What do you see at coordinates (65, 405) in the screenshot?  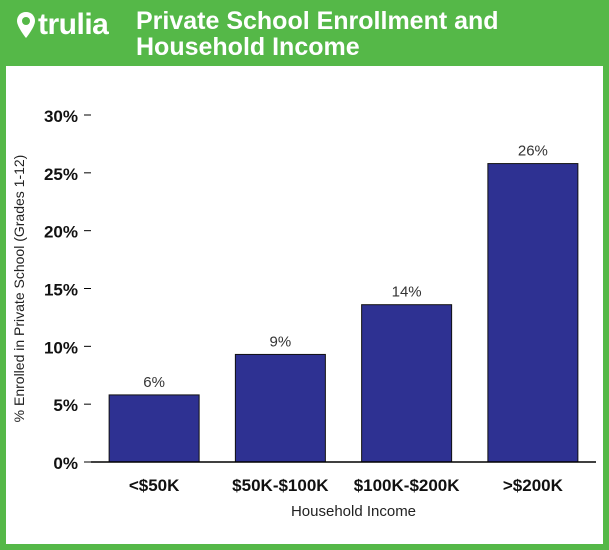 I see `y-tick-label: 5%` at bounding box center [65, 405].